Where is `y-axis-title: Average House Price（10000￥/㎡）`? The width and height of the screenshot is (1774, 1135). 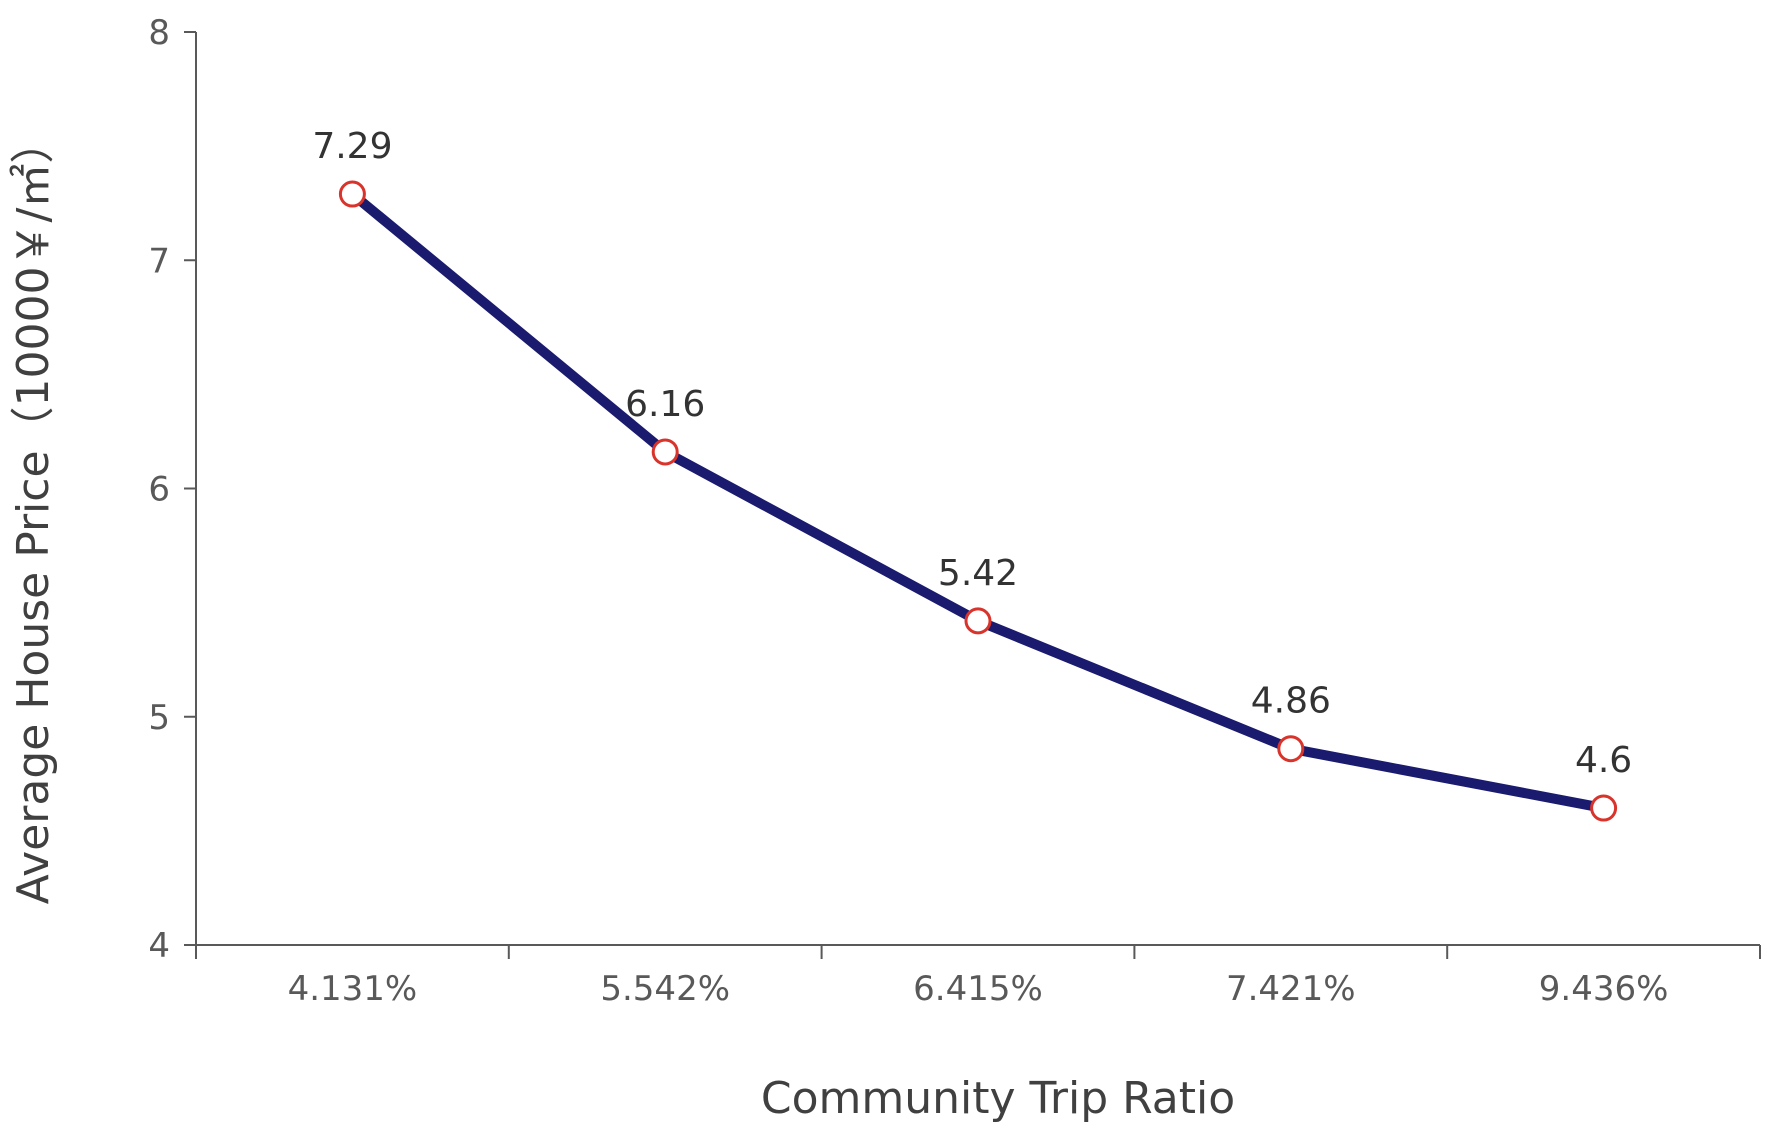
y-axis-title: Average House Price（10000￥/㎡） is located at coordinates (33, 512).